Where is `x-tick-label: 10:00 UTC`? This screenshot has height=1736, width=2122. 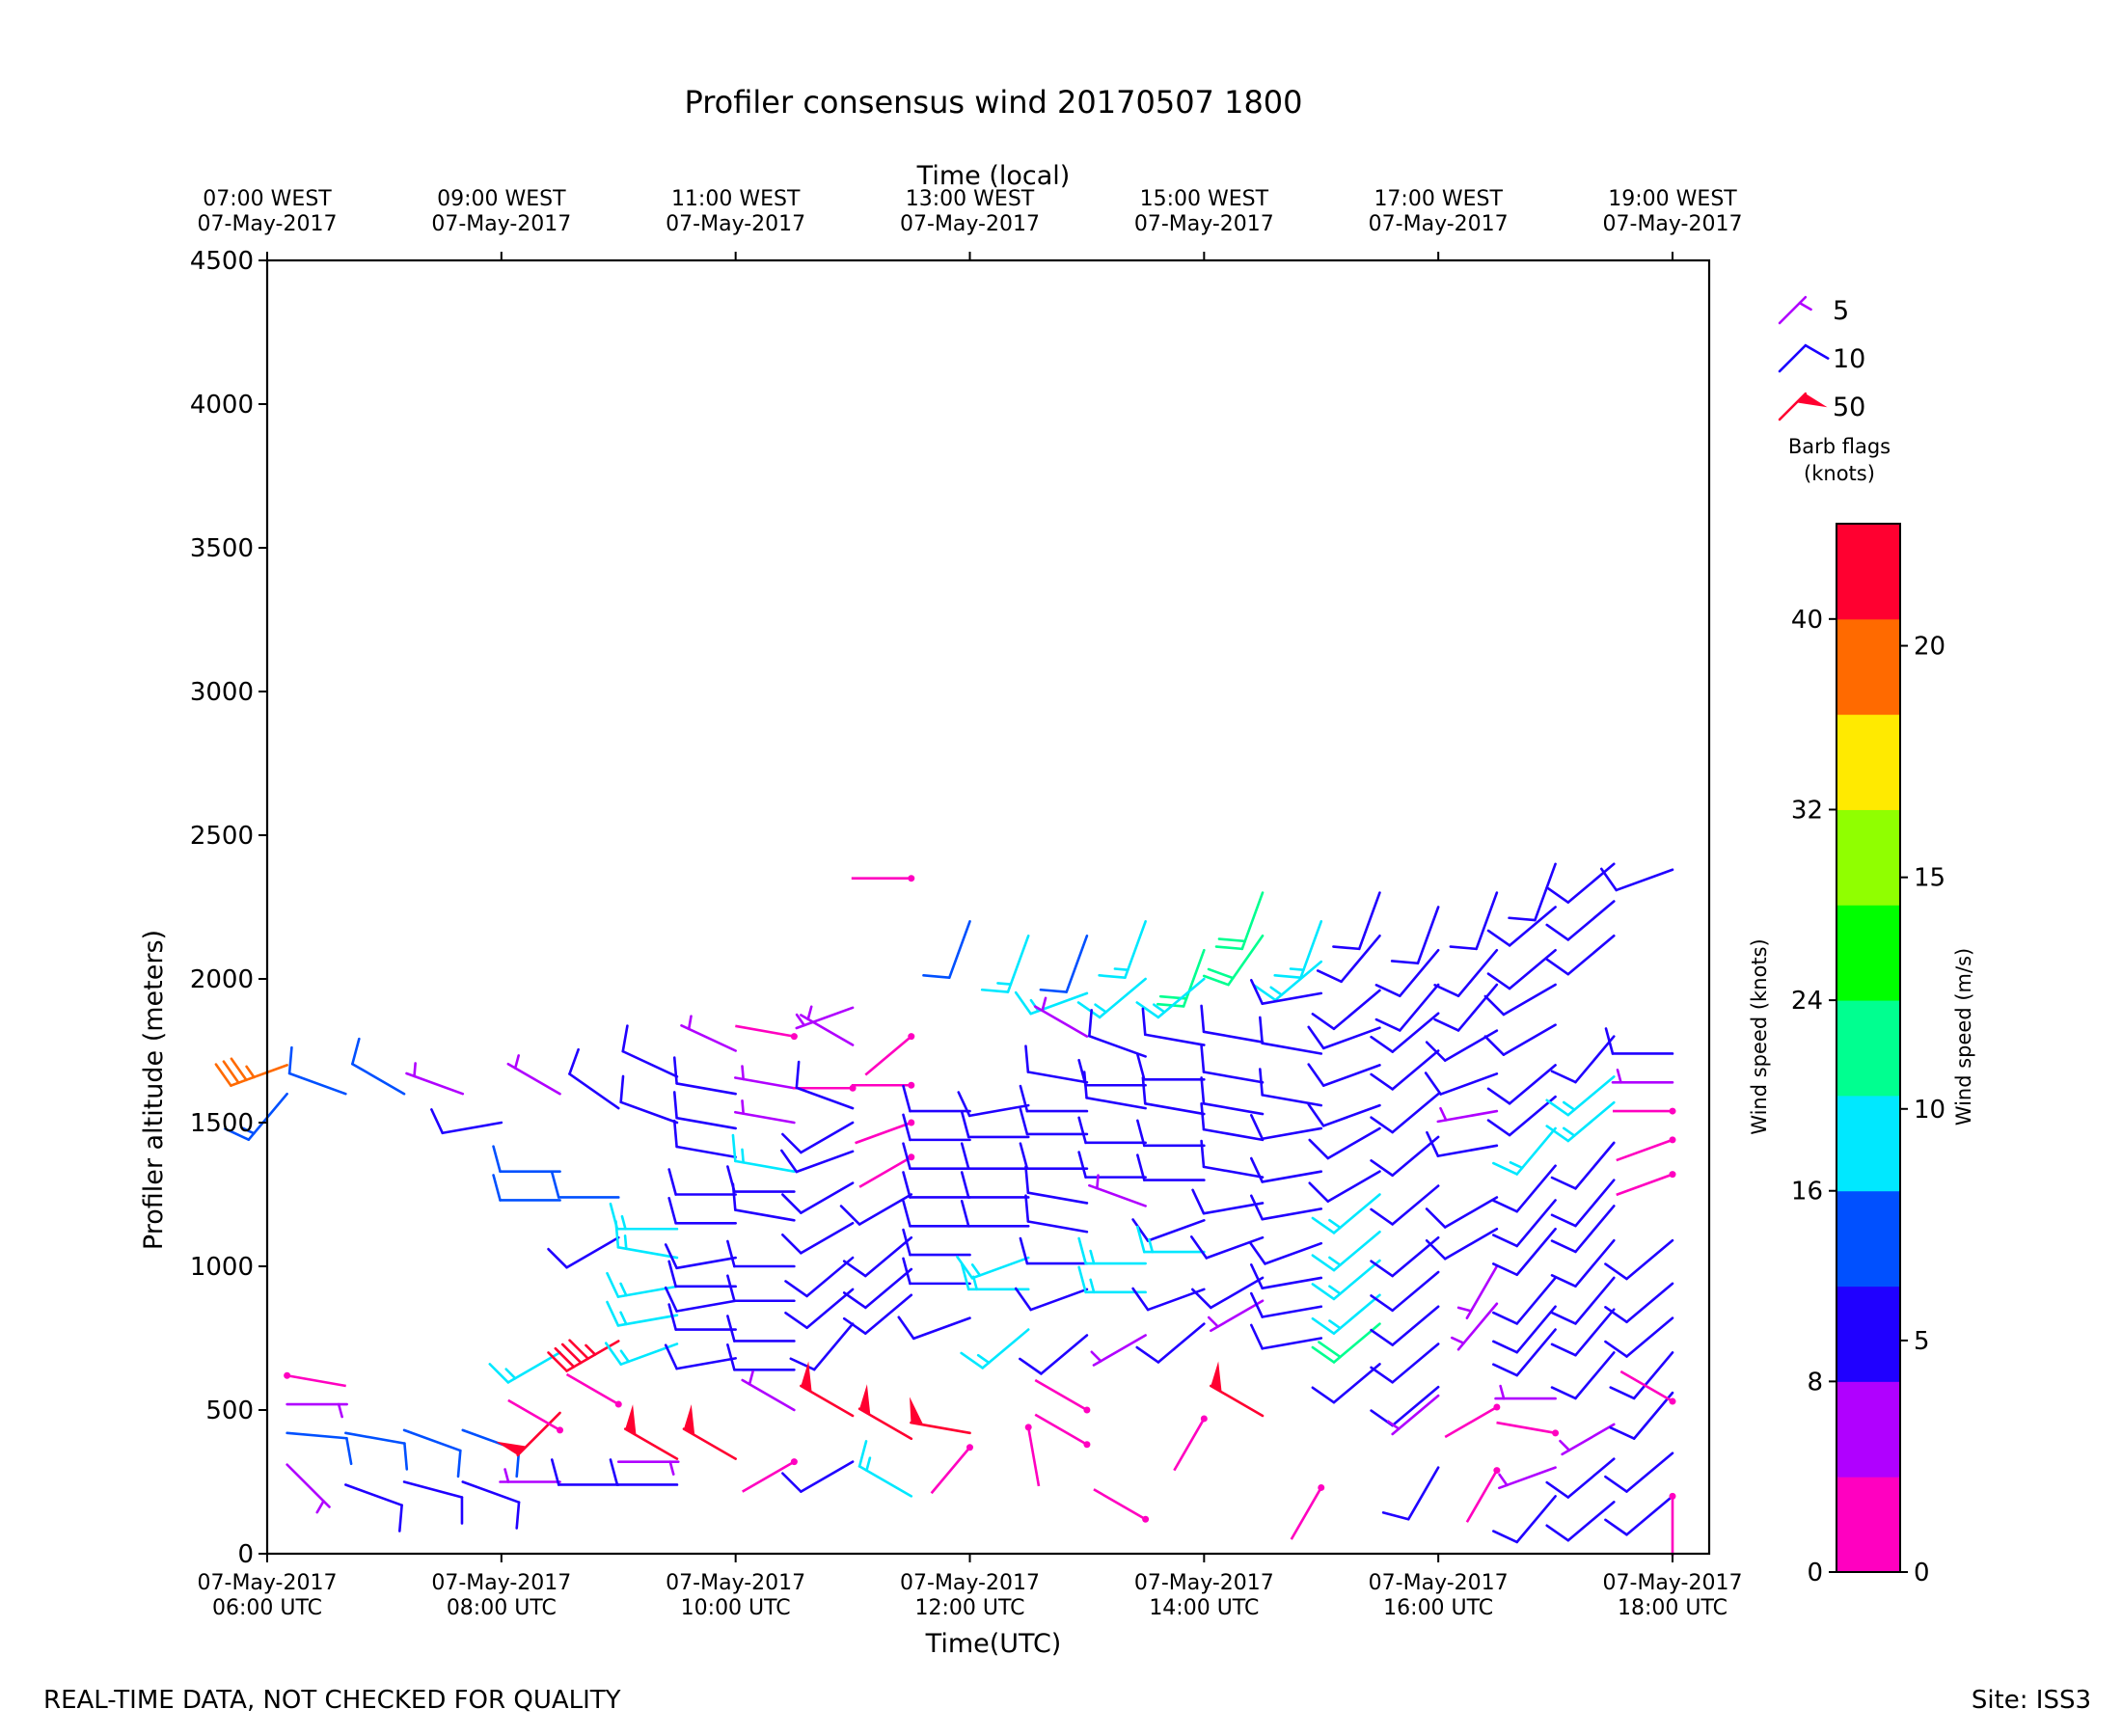 x-tick-label: 10:00 UTC is located at coordinates (736, 1608).